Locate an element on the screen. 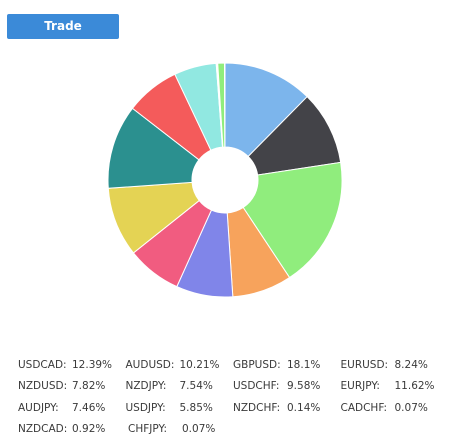  legend-value: 7.46% is located at coordinates (89, 407).